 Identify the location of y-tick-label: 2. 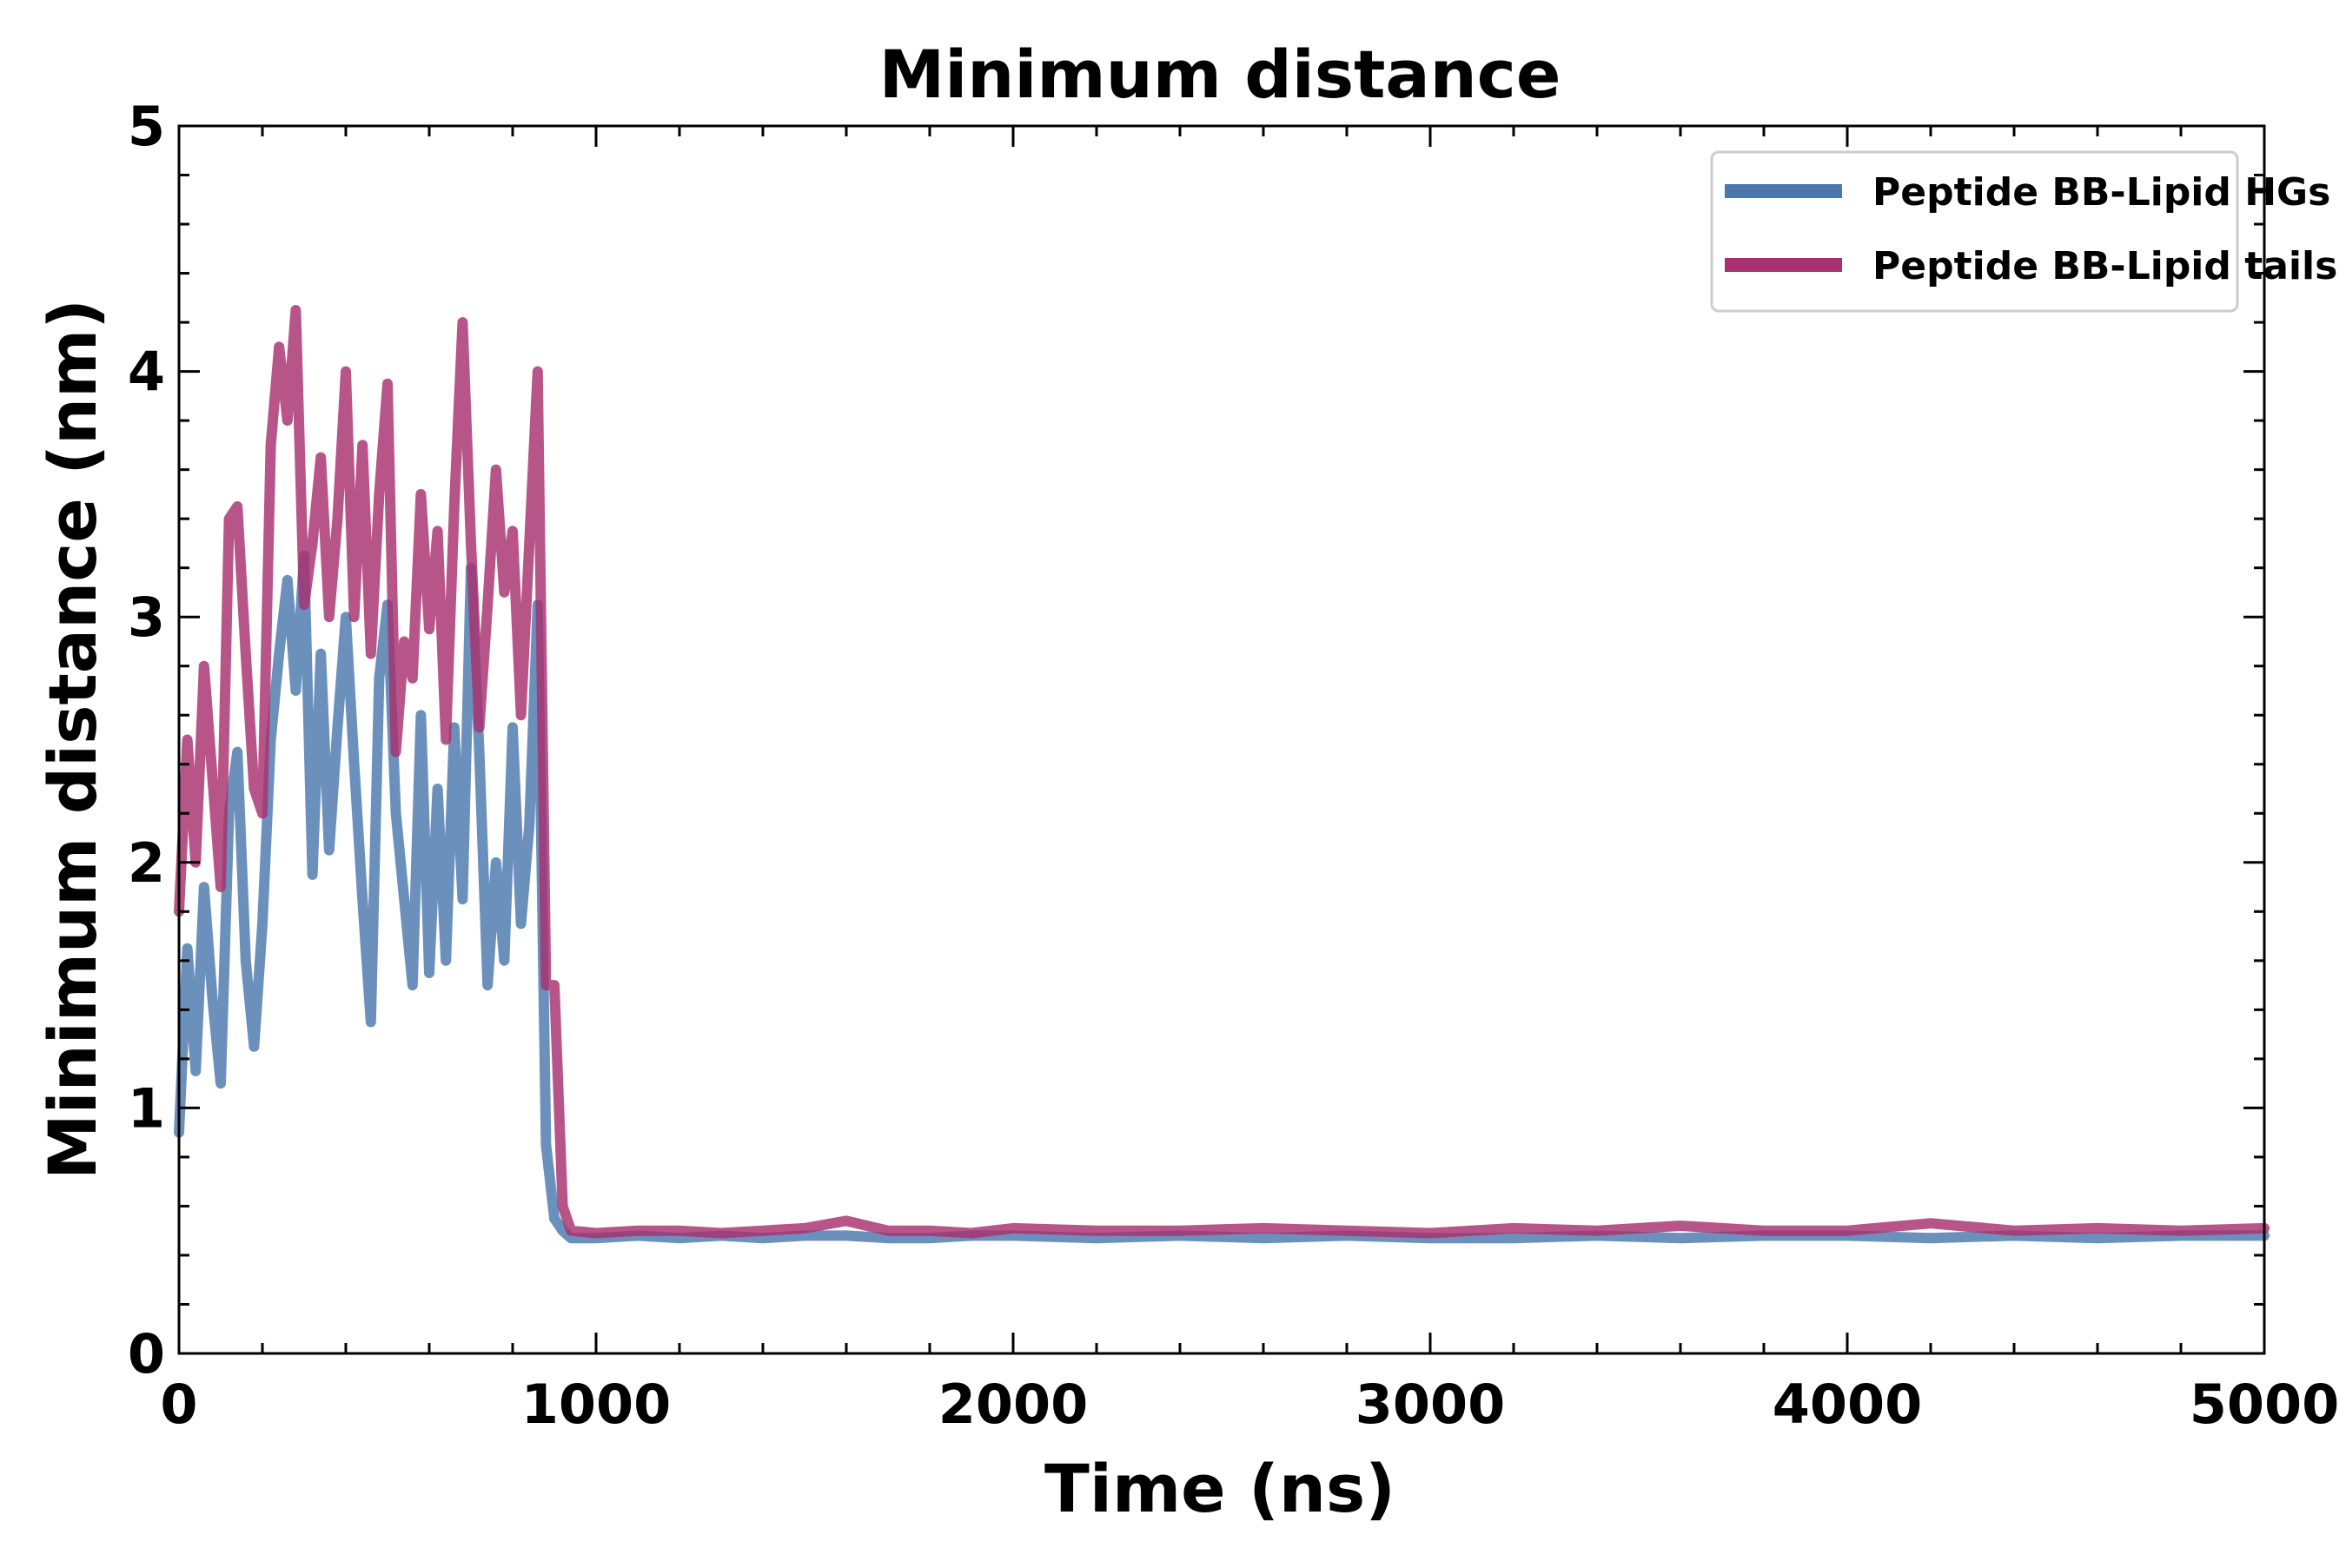
(146, 863).